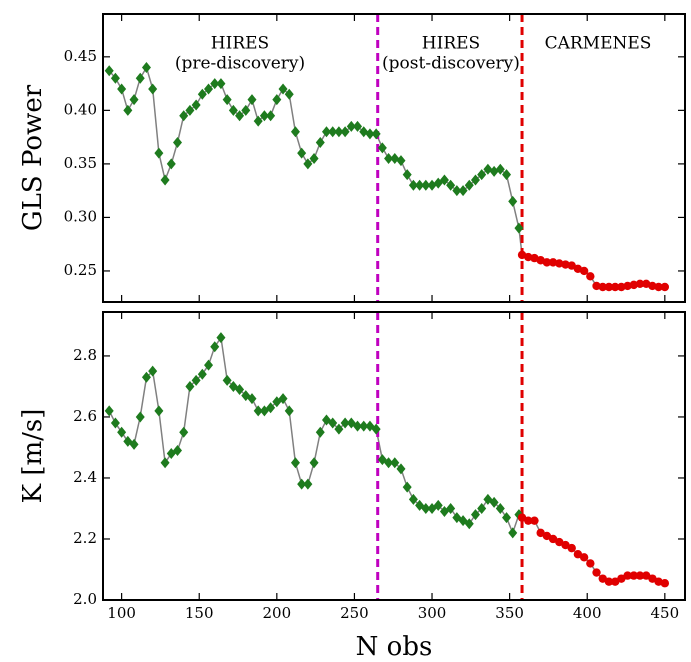  Describe the element at coordinates (85, 355) in the screenshot. I see `y-tick-label: 2.8` at that location.